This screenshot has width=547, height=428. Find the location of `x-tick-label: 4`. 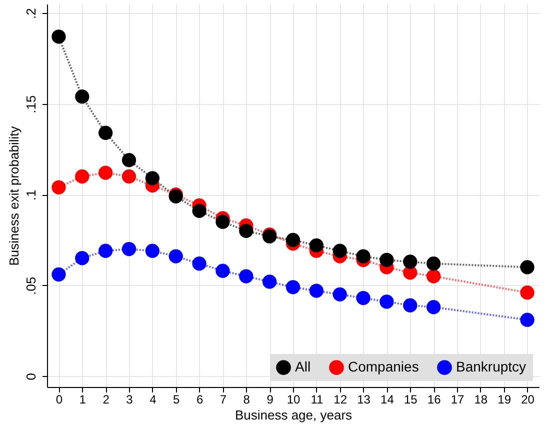

x-tick-label: 4 is located at coordinates (153, 399).